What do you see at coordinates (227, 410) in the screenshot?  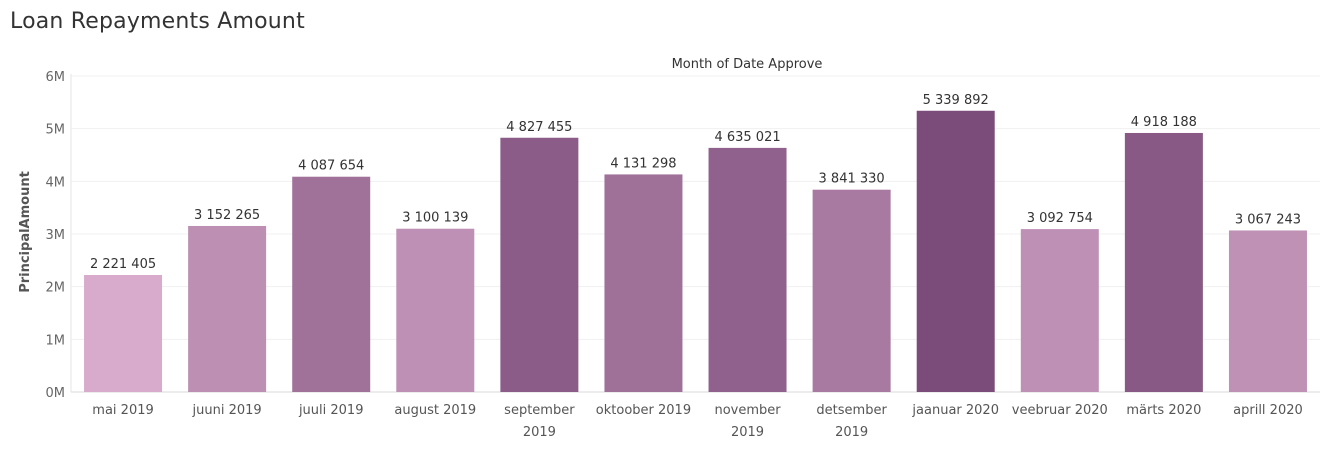 I see `x-tick-label: juuni 2019` at bounding box center [227, 410].